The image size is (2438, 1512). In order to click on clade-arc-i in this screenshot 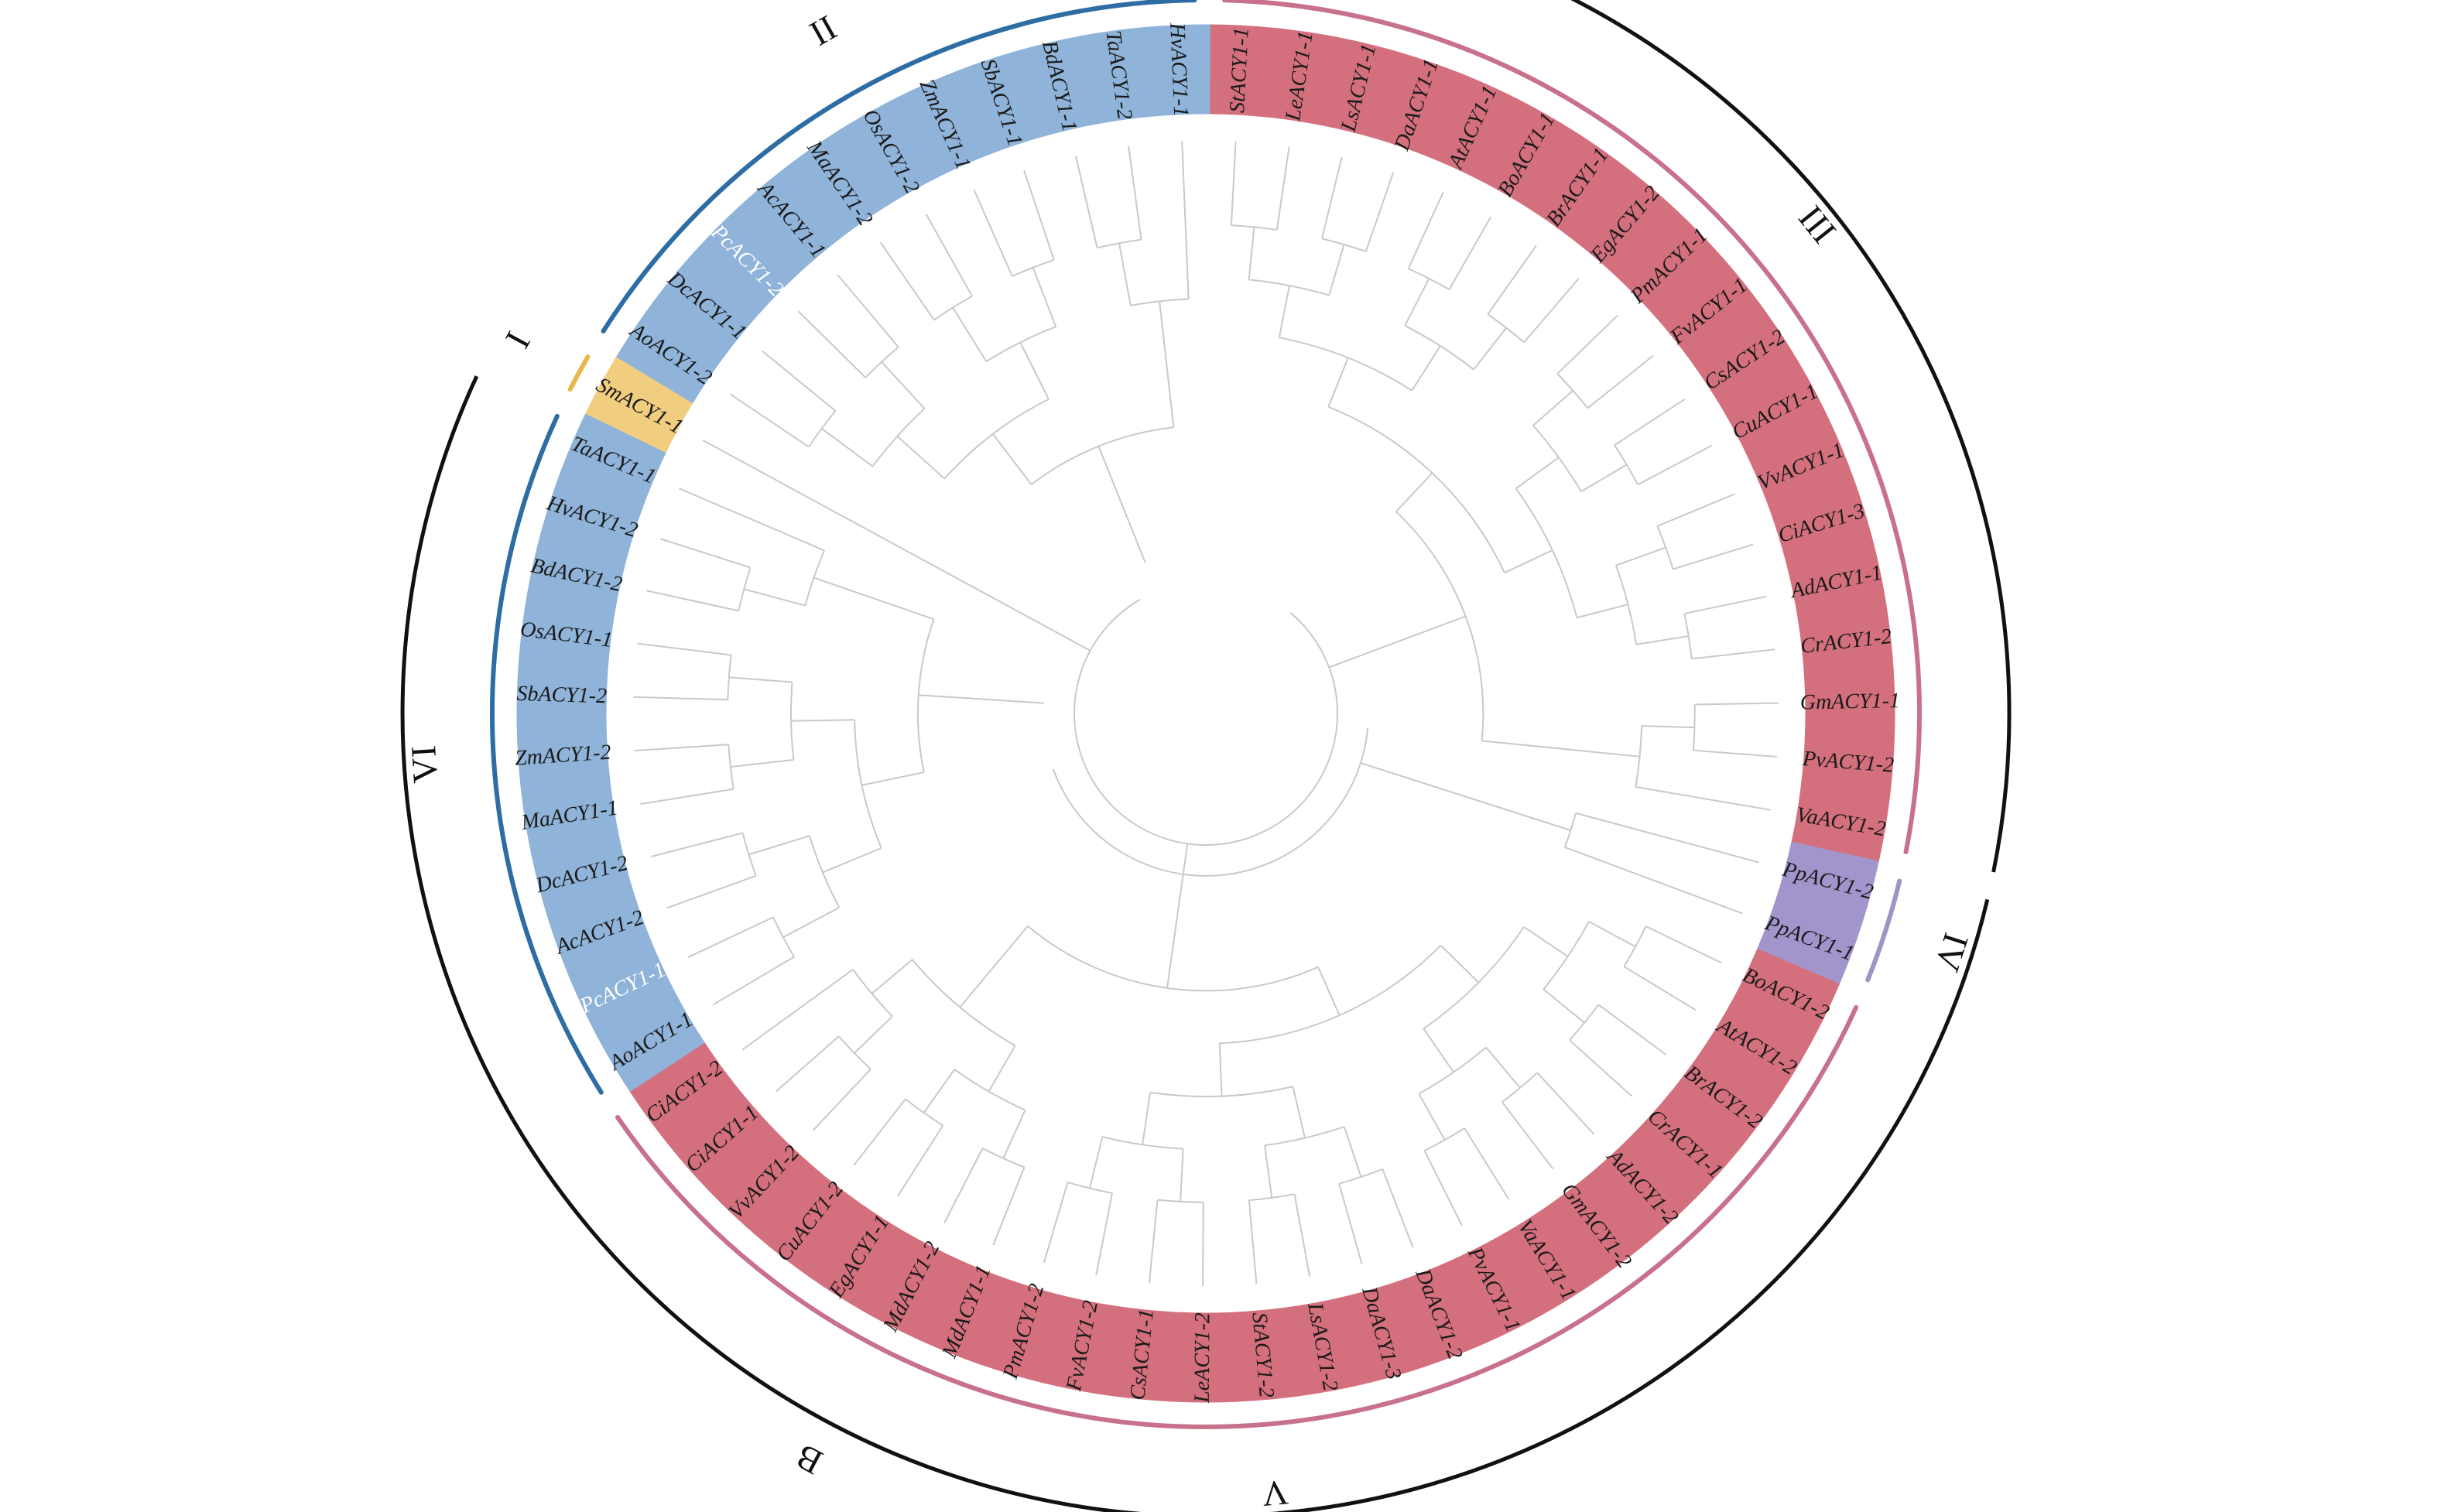, I will do `click(579, 373)`.